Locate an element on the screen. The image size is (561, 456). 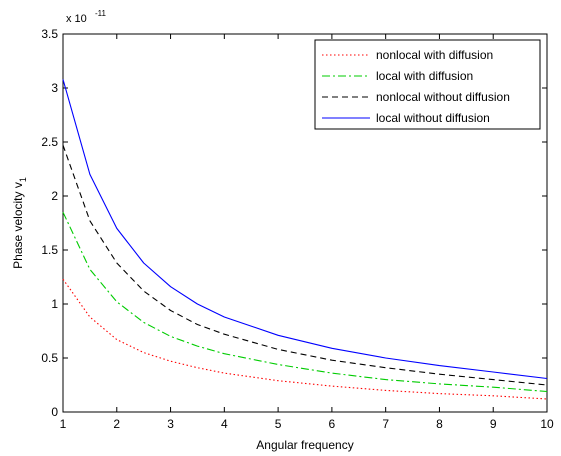
legend-label: nonlocal without diffusion is located at coordinates (443, 97).